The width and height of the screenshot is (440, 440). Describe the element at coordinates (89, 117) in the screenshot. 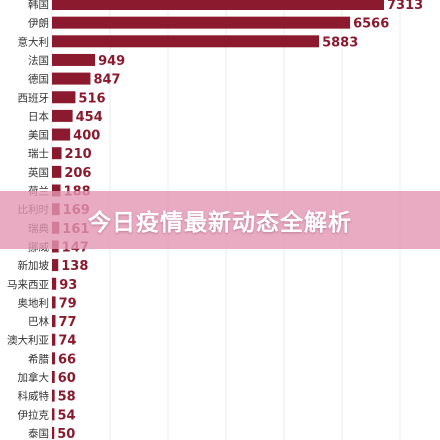

I see `value-label: 454` at that location.